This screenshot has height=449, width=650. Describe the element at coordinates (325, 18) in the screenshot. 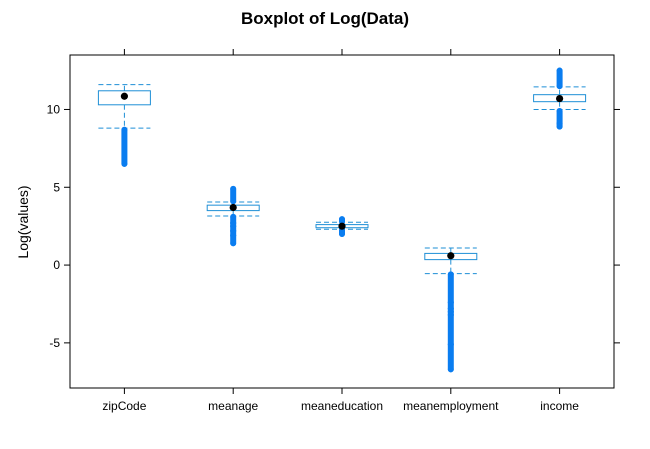

I see `chart-title: Boxplot of Log(Data)` at that location.